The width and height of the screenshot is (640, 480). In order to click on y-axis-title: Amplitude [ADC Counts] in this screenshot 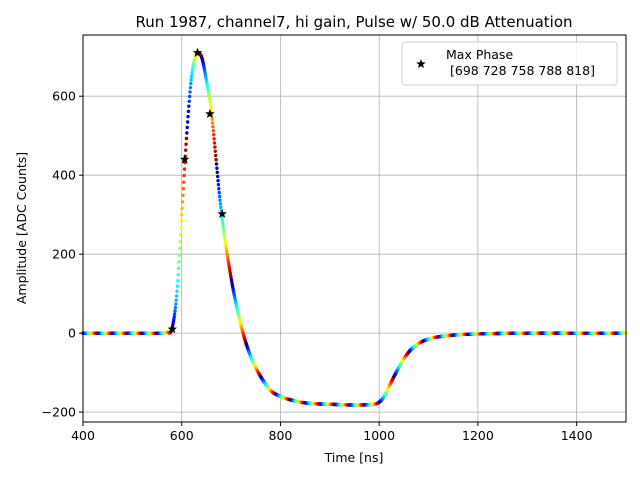, I will do `click(21, 228)`.